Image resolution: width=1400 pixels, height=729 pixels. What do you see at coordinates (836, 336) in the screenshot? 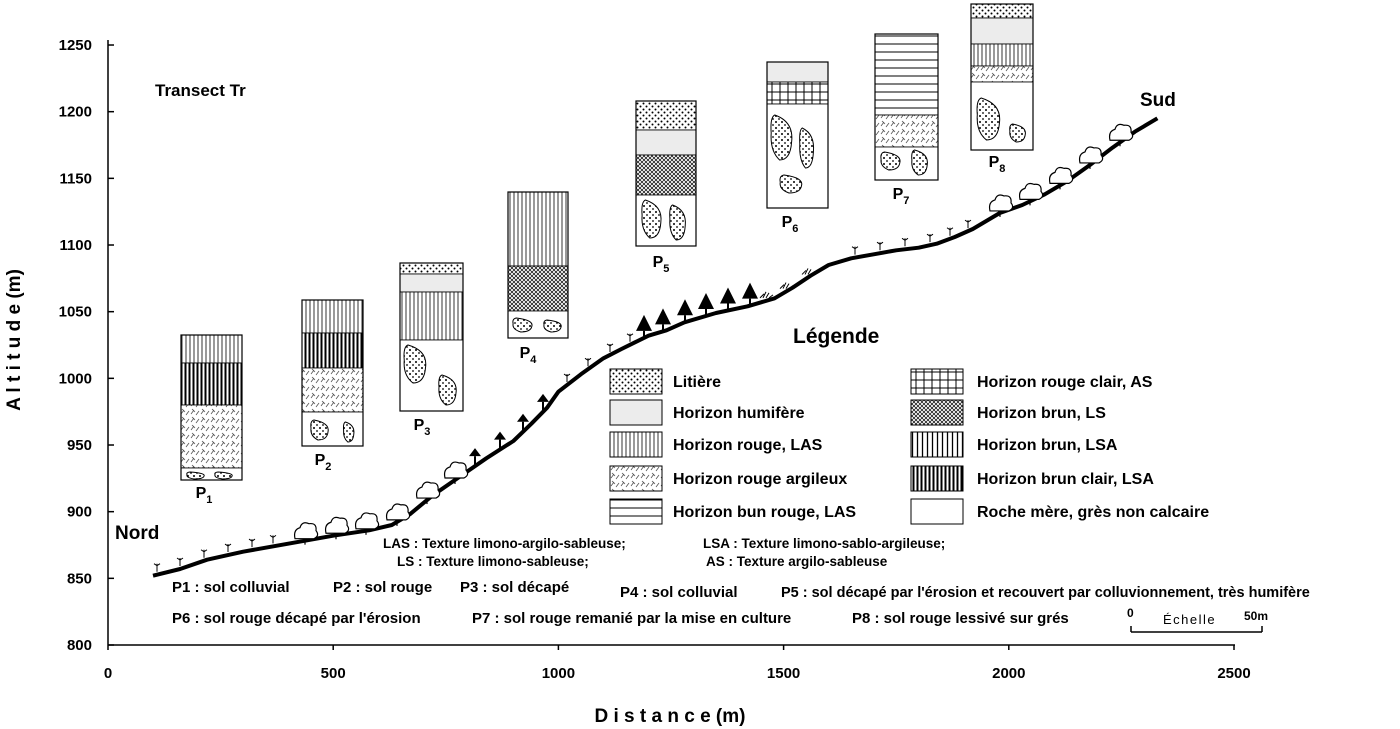
I see `legend-title: Légende` at bounding box center [836, 336].